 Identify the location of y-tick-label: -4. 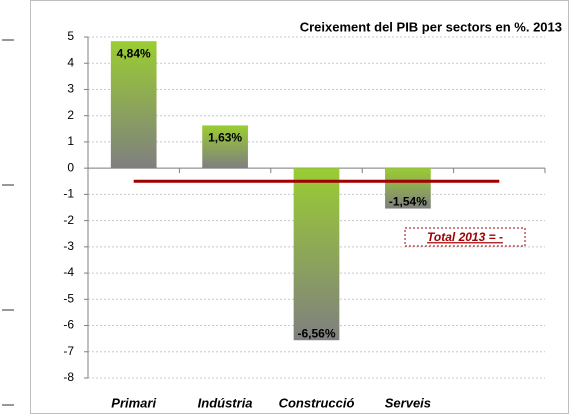
(68, 272).